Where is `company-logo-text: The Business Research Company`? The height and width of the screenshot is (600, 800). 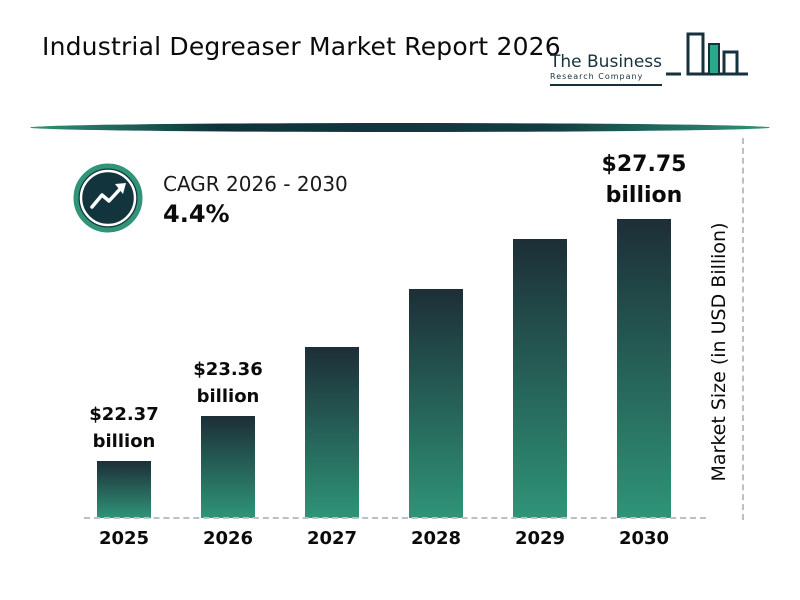
company-logo-text: The Business Research Company is located at coordinates (606, 69).